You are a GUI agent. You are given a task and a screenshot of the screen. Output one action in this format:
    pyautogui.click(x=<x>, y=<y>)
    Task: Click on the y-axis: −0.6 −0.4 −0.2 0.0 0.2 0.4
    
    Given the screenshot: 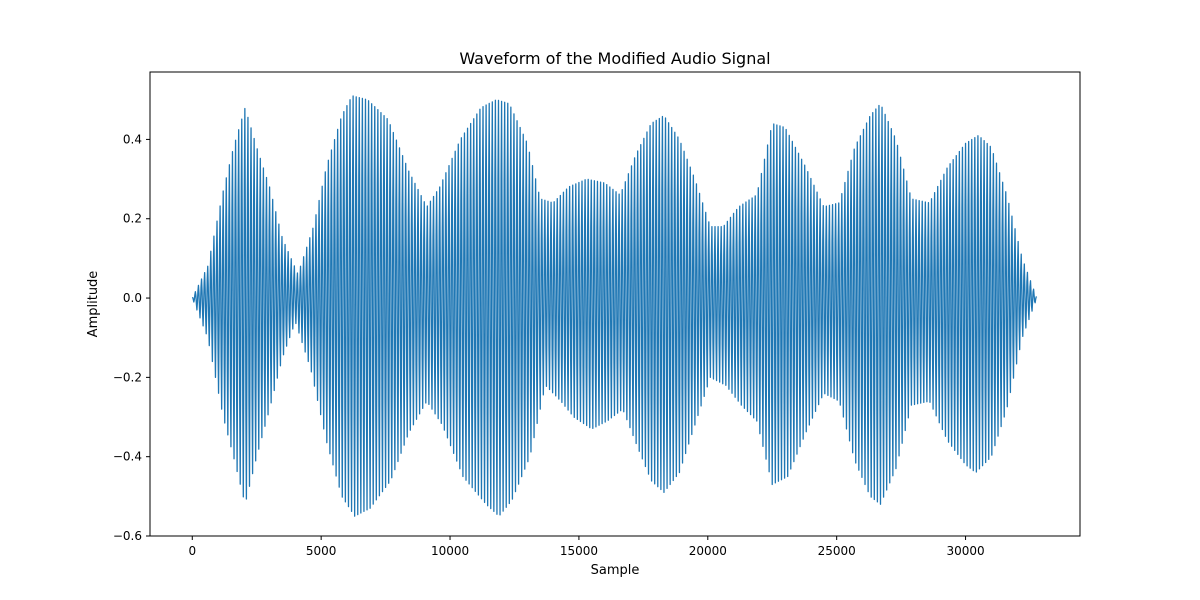 What is the action you would take?
    pyautogui.click(x=131, y=337)
    